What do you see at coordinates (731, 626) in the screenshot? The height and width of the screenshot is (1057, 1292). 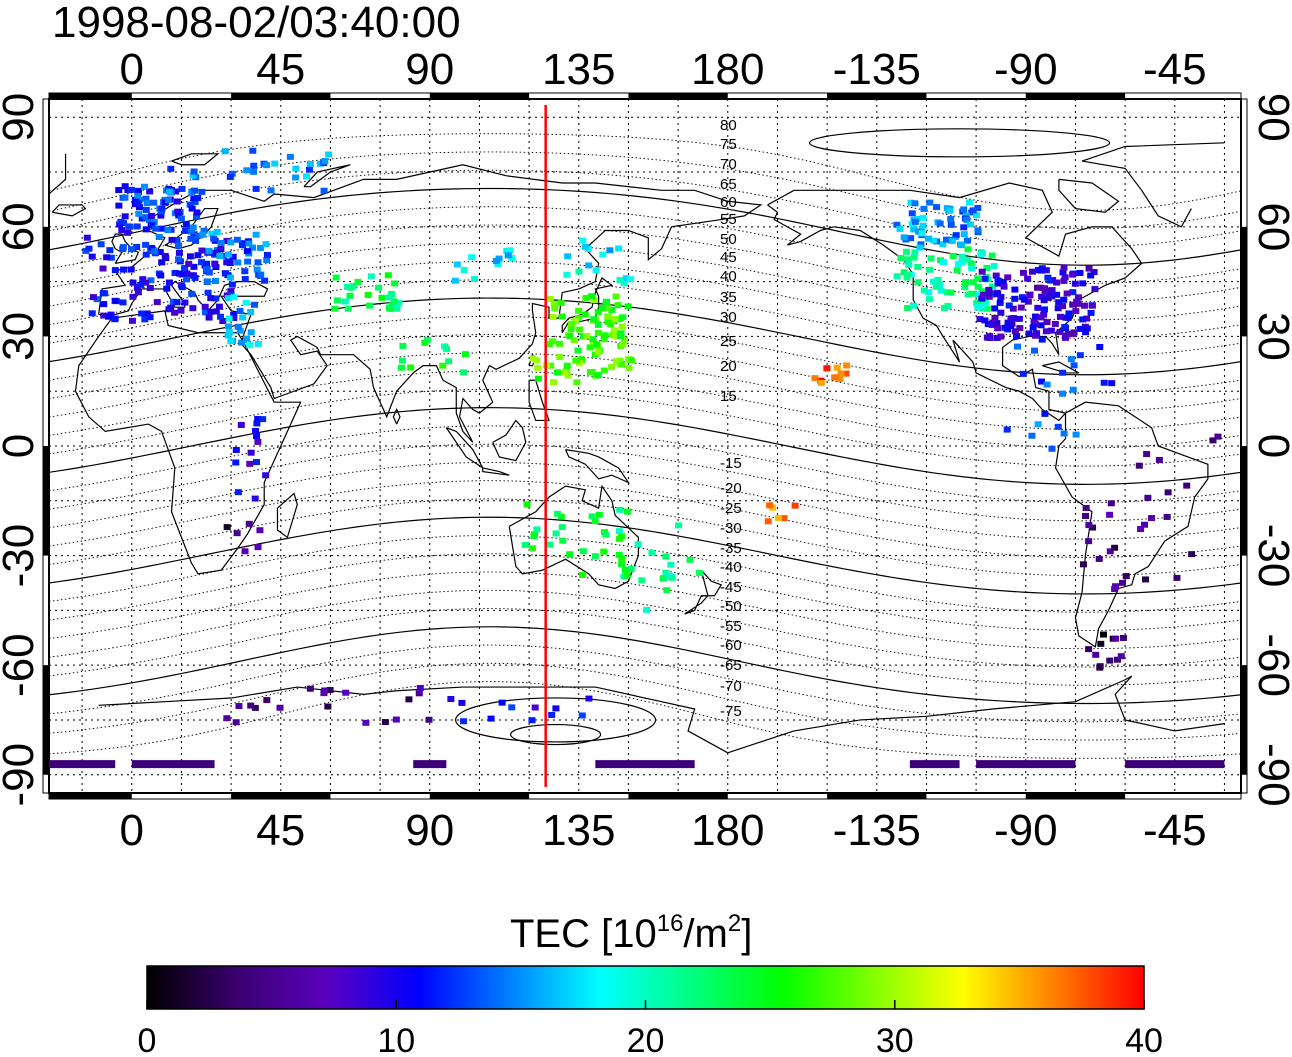 I see `mag-lat-label: -55` at bounding box center [731, 626].